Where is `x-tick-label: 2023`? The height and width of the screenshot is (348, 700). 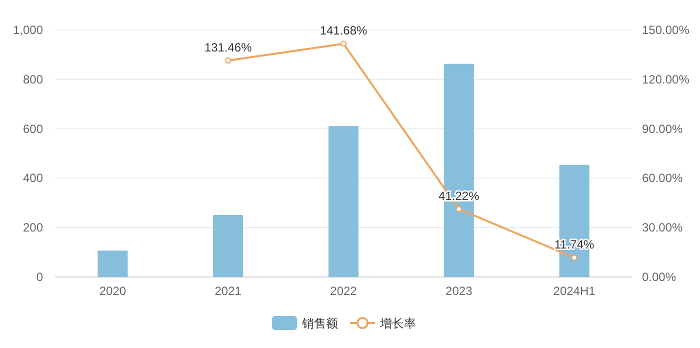 x-tick-label: 2023 is located at coordinates (459, 291).